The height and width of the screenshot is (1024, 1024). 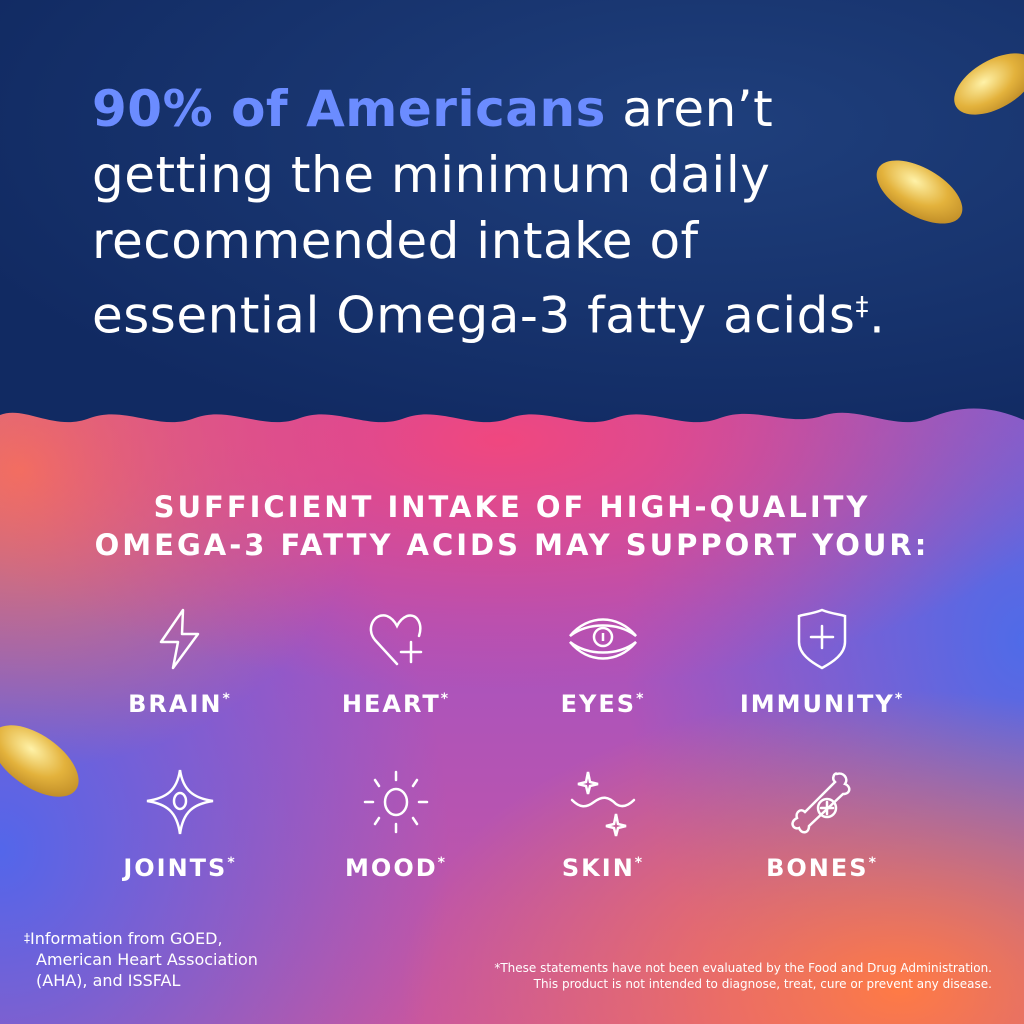 I want to click on benefit-brain: BRAIN*, so click(x=180, y=661).